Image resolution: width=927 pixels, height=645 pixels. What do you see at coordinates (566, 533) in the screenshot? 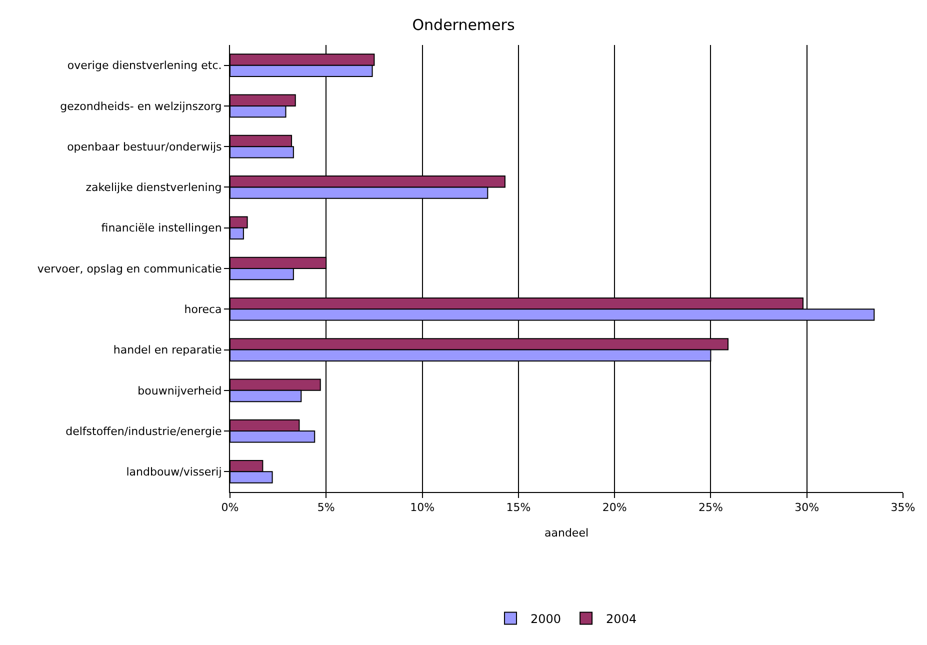
I see `x-axis-title: aandeel` at bounding box center [566, 533].